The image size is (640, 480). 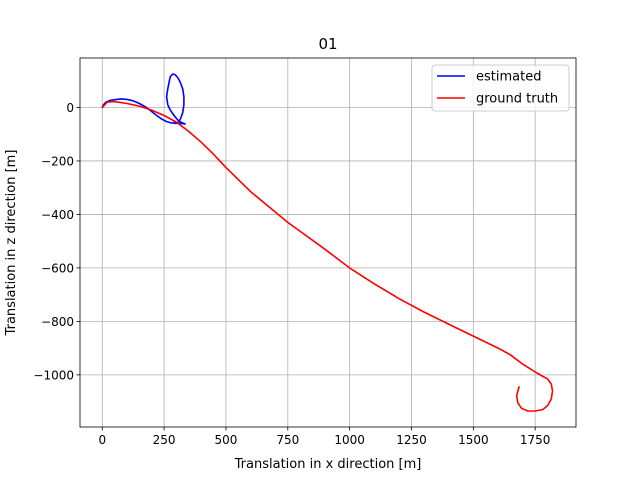 What do you see at coordinates (57, 161) in the screenshot?
I see `y-tick-label: −200` at bounding box center [57, 161].